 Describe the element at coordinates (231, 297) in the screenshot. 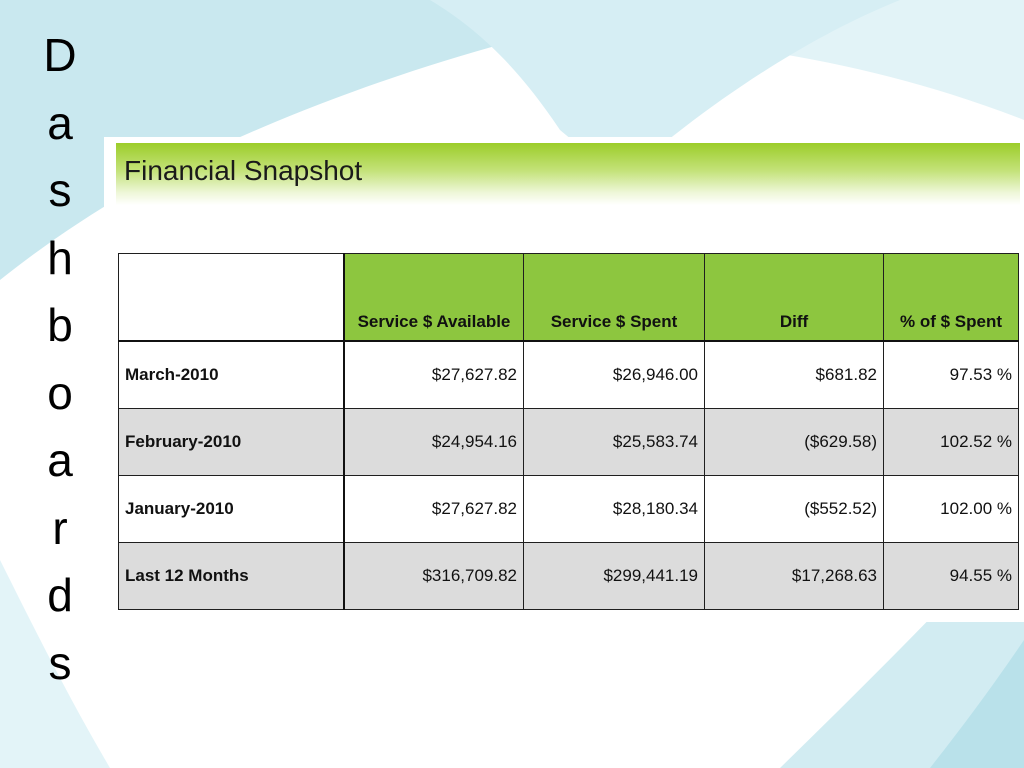

I see `header-blank` at that location.